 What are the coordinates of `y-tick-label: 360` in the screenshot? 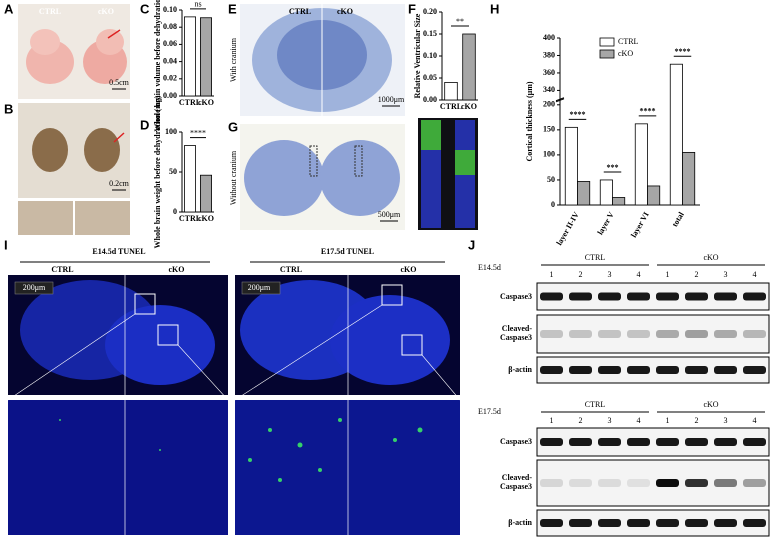 It's located at (549, 72).